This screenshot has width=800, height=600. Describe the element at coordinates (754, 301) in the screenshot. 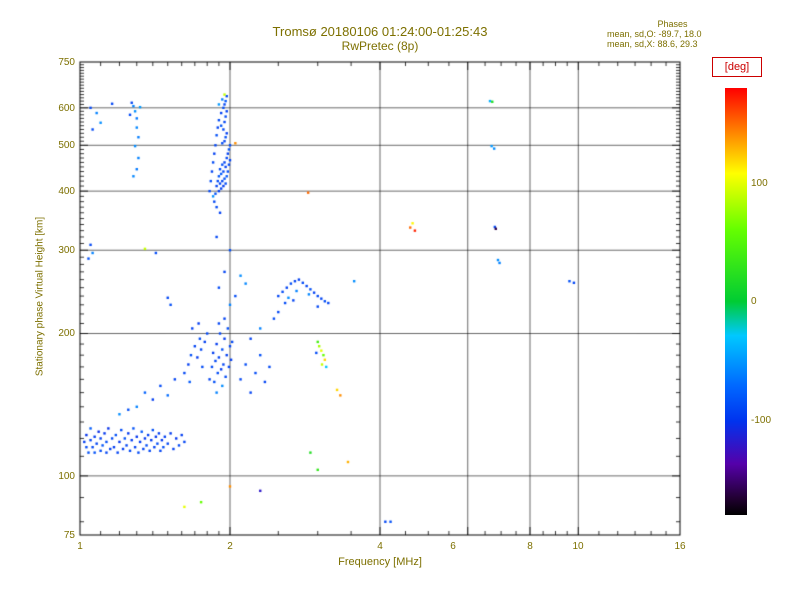

I see `colorbar-tick-label: 0` at that location.